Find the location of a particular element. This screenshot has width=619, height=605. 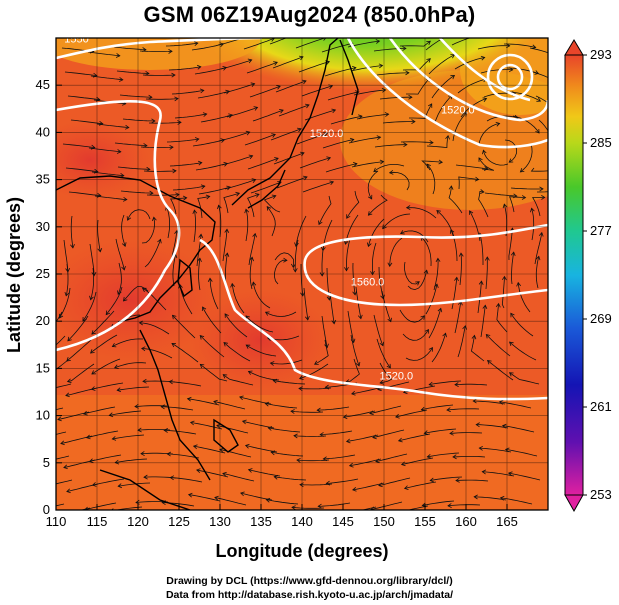

x-tick-label: 145 is located at coordinates (343, 521).